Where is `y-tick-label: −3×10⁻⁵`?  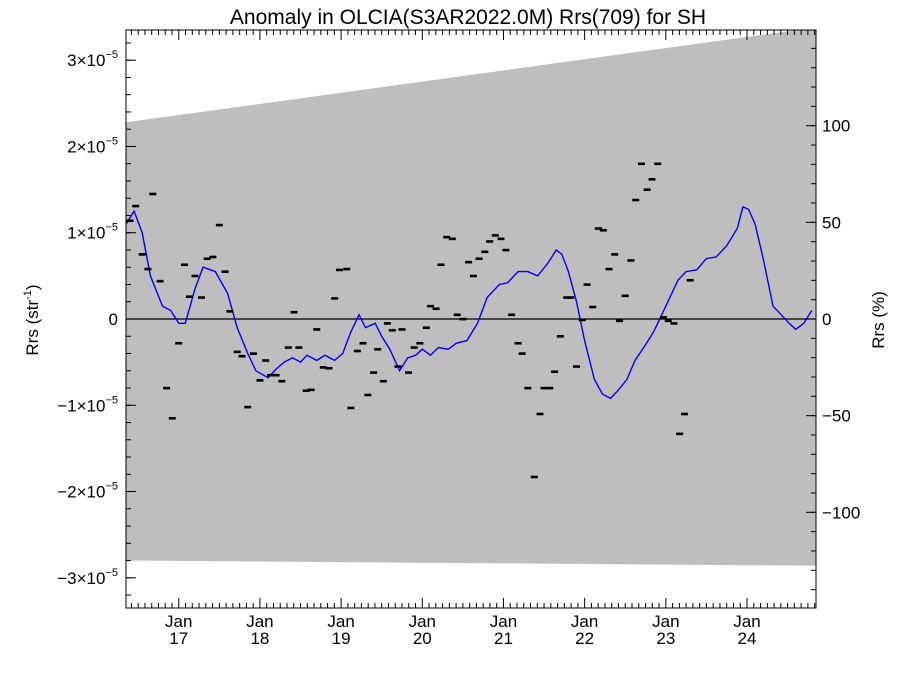
y-tick-label: −3×10⁻⁵ is located at coordinates (87, 577).